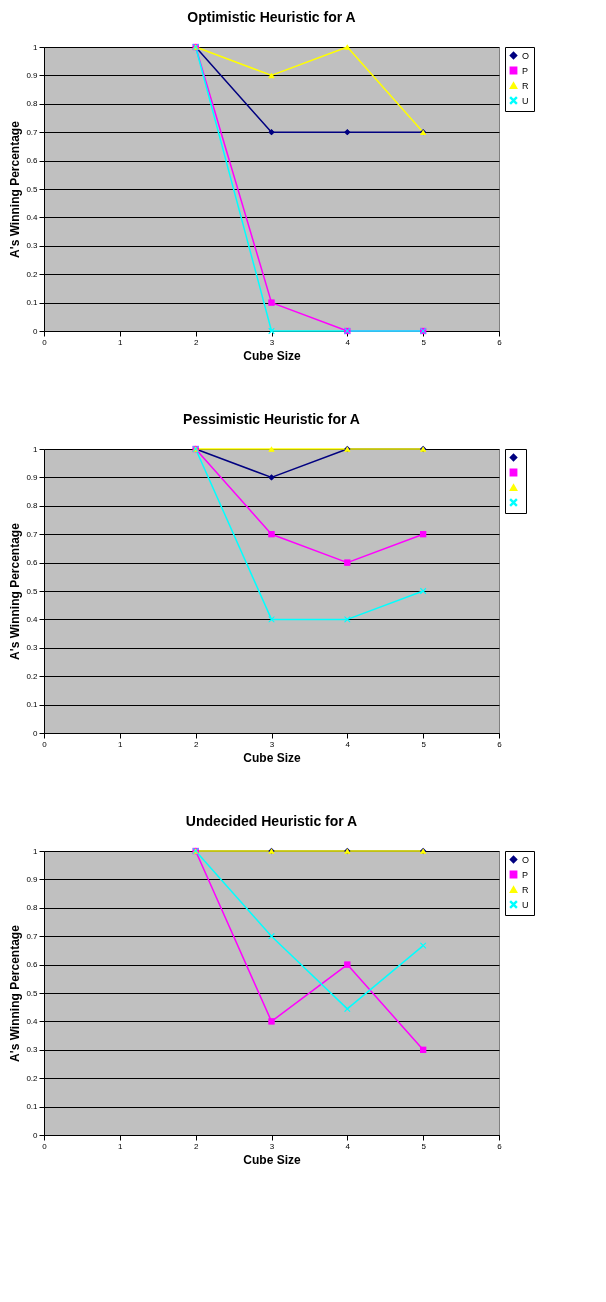 This screenshot has height=1302, width=606. I want to click on chart-title: Pessimistic Heuristic for A, so click(271, 419).